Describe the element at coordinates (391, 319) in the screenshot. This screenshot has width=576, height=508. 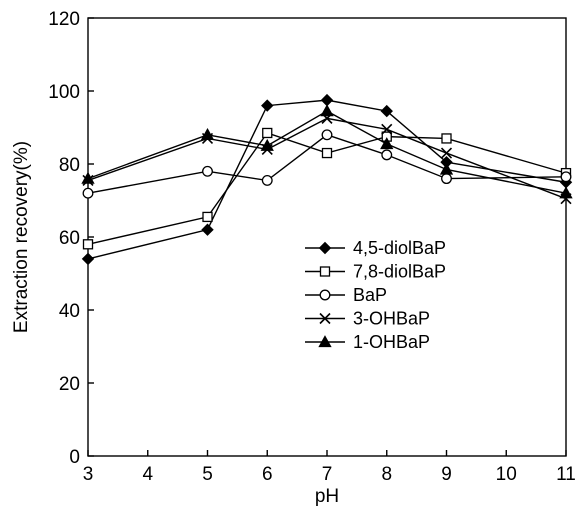
I see `legend-label: 3-OHBaP` at that location.